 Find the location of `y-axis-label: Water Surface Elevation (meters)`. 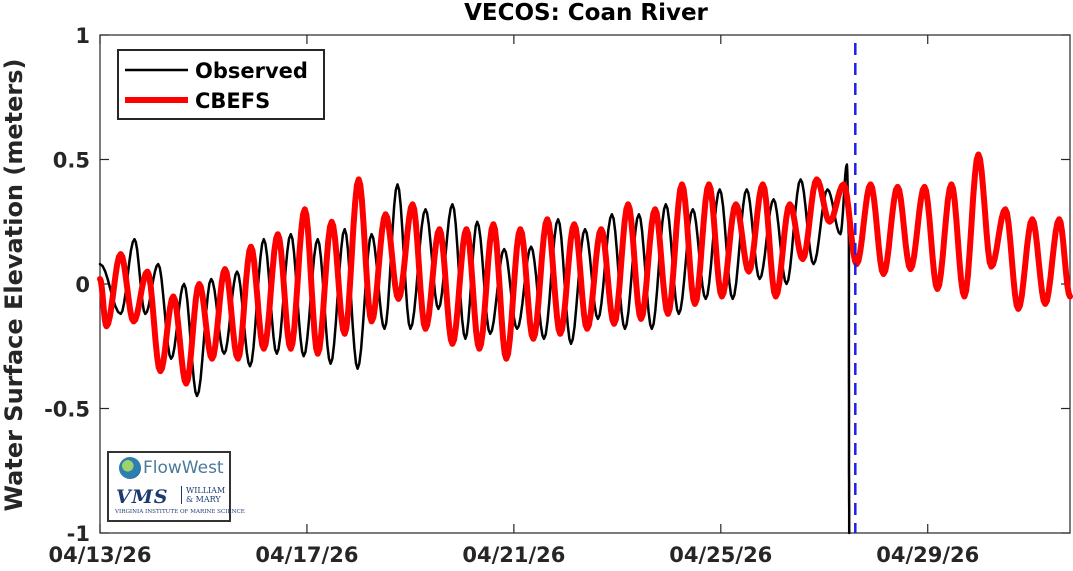

y-axis-label: Water Surface Elevation (meters) is located at coordinates (14, 285).